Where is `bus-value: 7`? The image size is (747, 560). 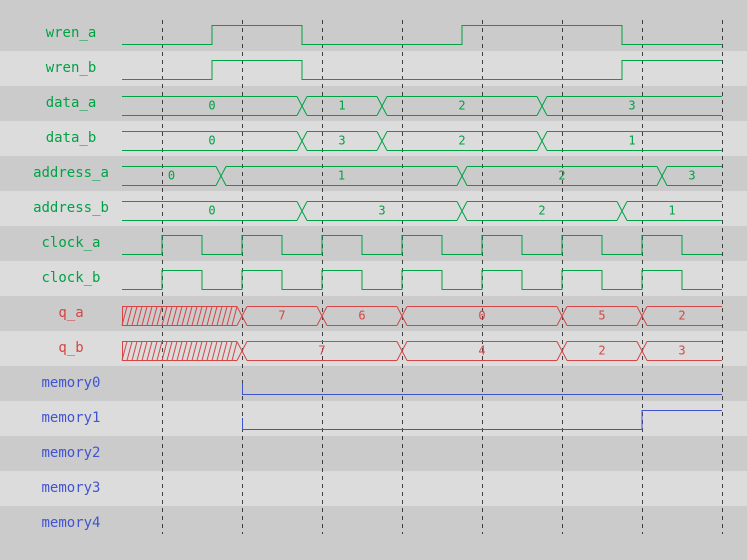 bus-value: 7 is located at coordinates (321, 351).